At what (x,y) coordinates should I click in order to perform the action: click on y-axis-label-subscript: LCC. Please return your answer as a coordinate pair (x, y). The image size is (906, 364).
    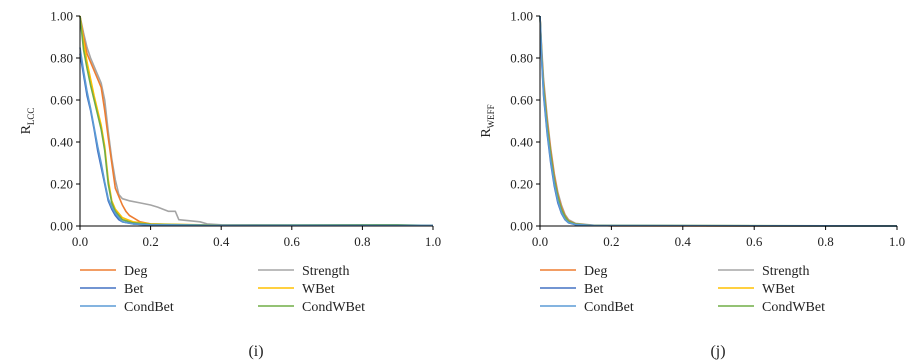
    Looking at the image, I should click on (31, 117).